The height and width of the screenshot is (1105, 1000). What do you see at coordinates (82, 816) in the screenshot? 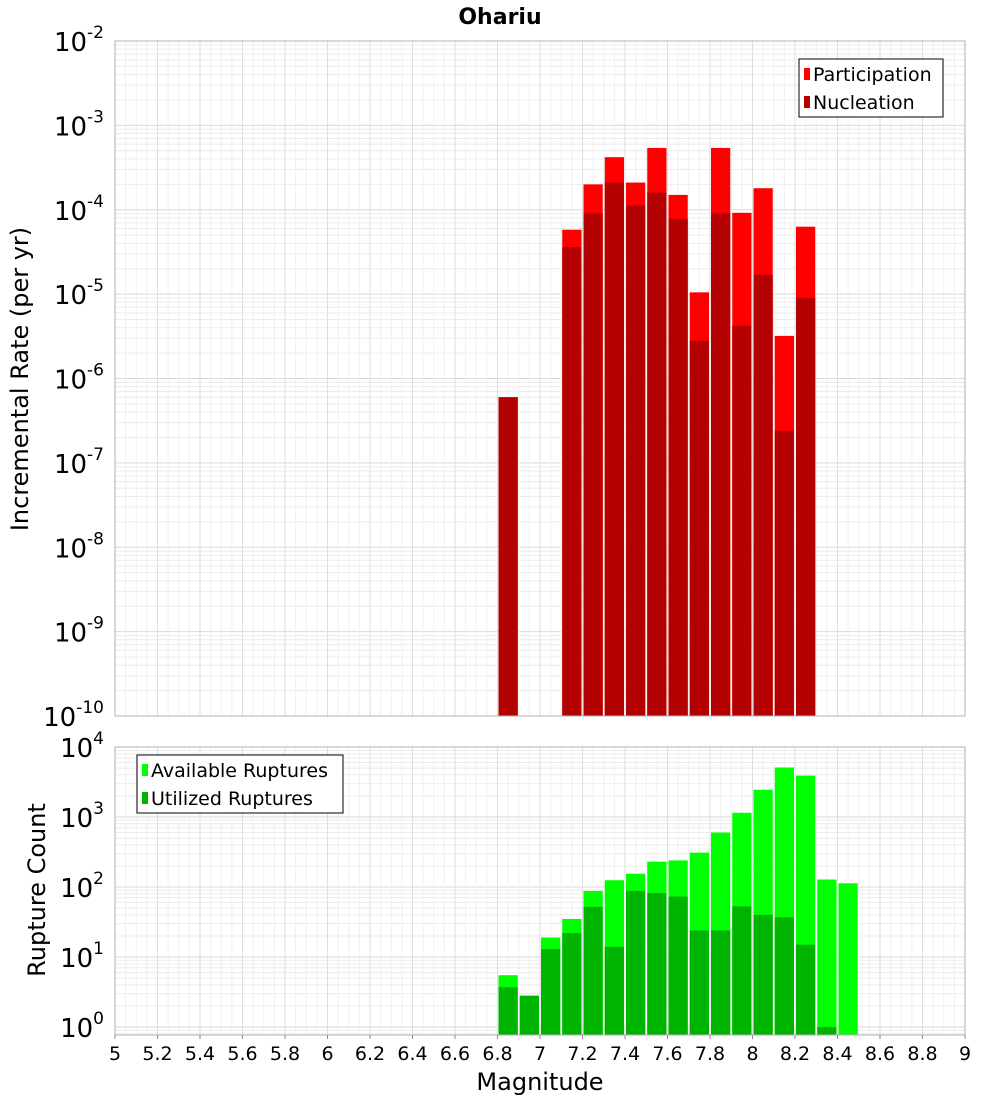
I see `y-tick-label: 10³` at bounding box center [82, 816].